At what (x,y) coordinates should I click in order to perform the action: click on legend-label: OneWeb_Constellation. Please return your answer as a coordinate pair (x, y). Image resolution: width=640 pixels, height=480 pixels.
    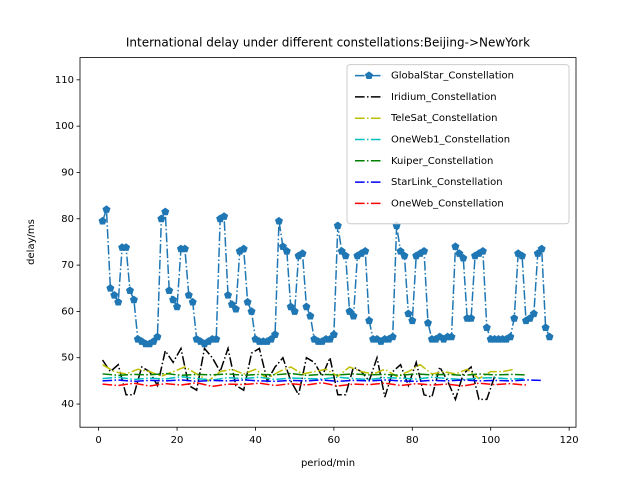
    Looking at the image, I should click on (447, 203).